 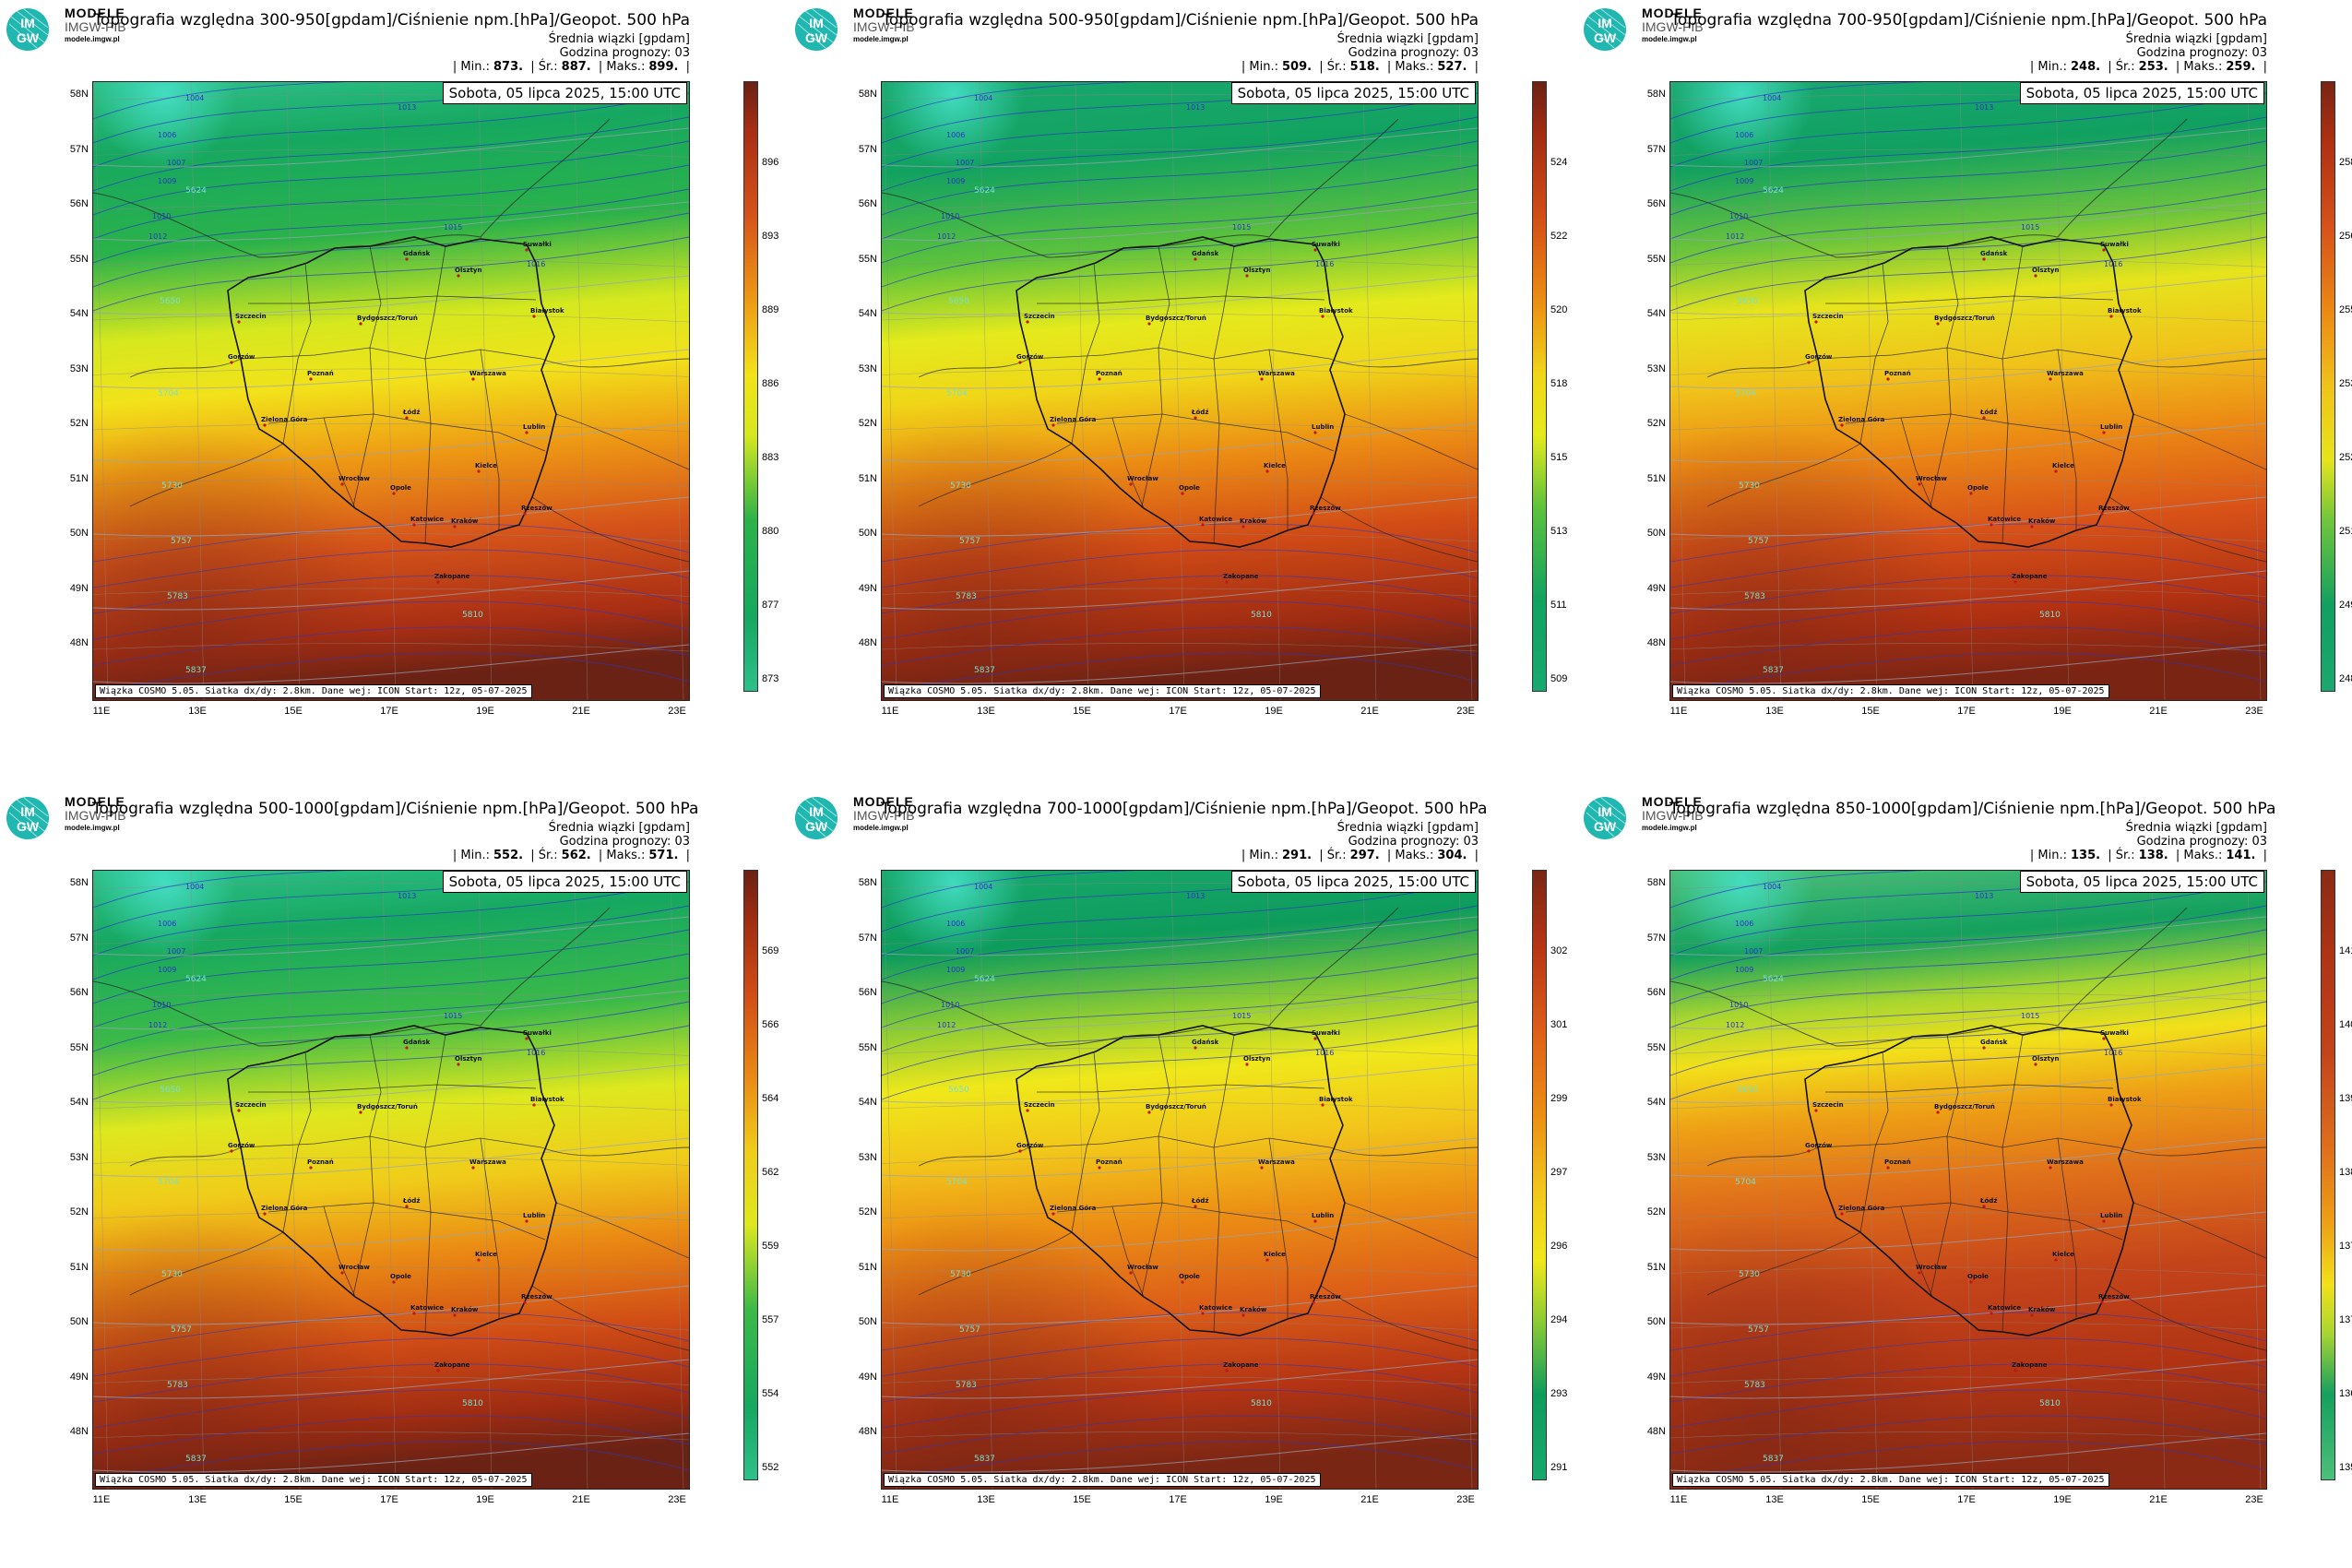 I want to click on longitude-label: 21E, so click(x=2158, y=711).